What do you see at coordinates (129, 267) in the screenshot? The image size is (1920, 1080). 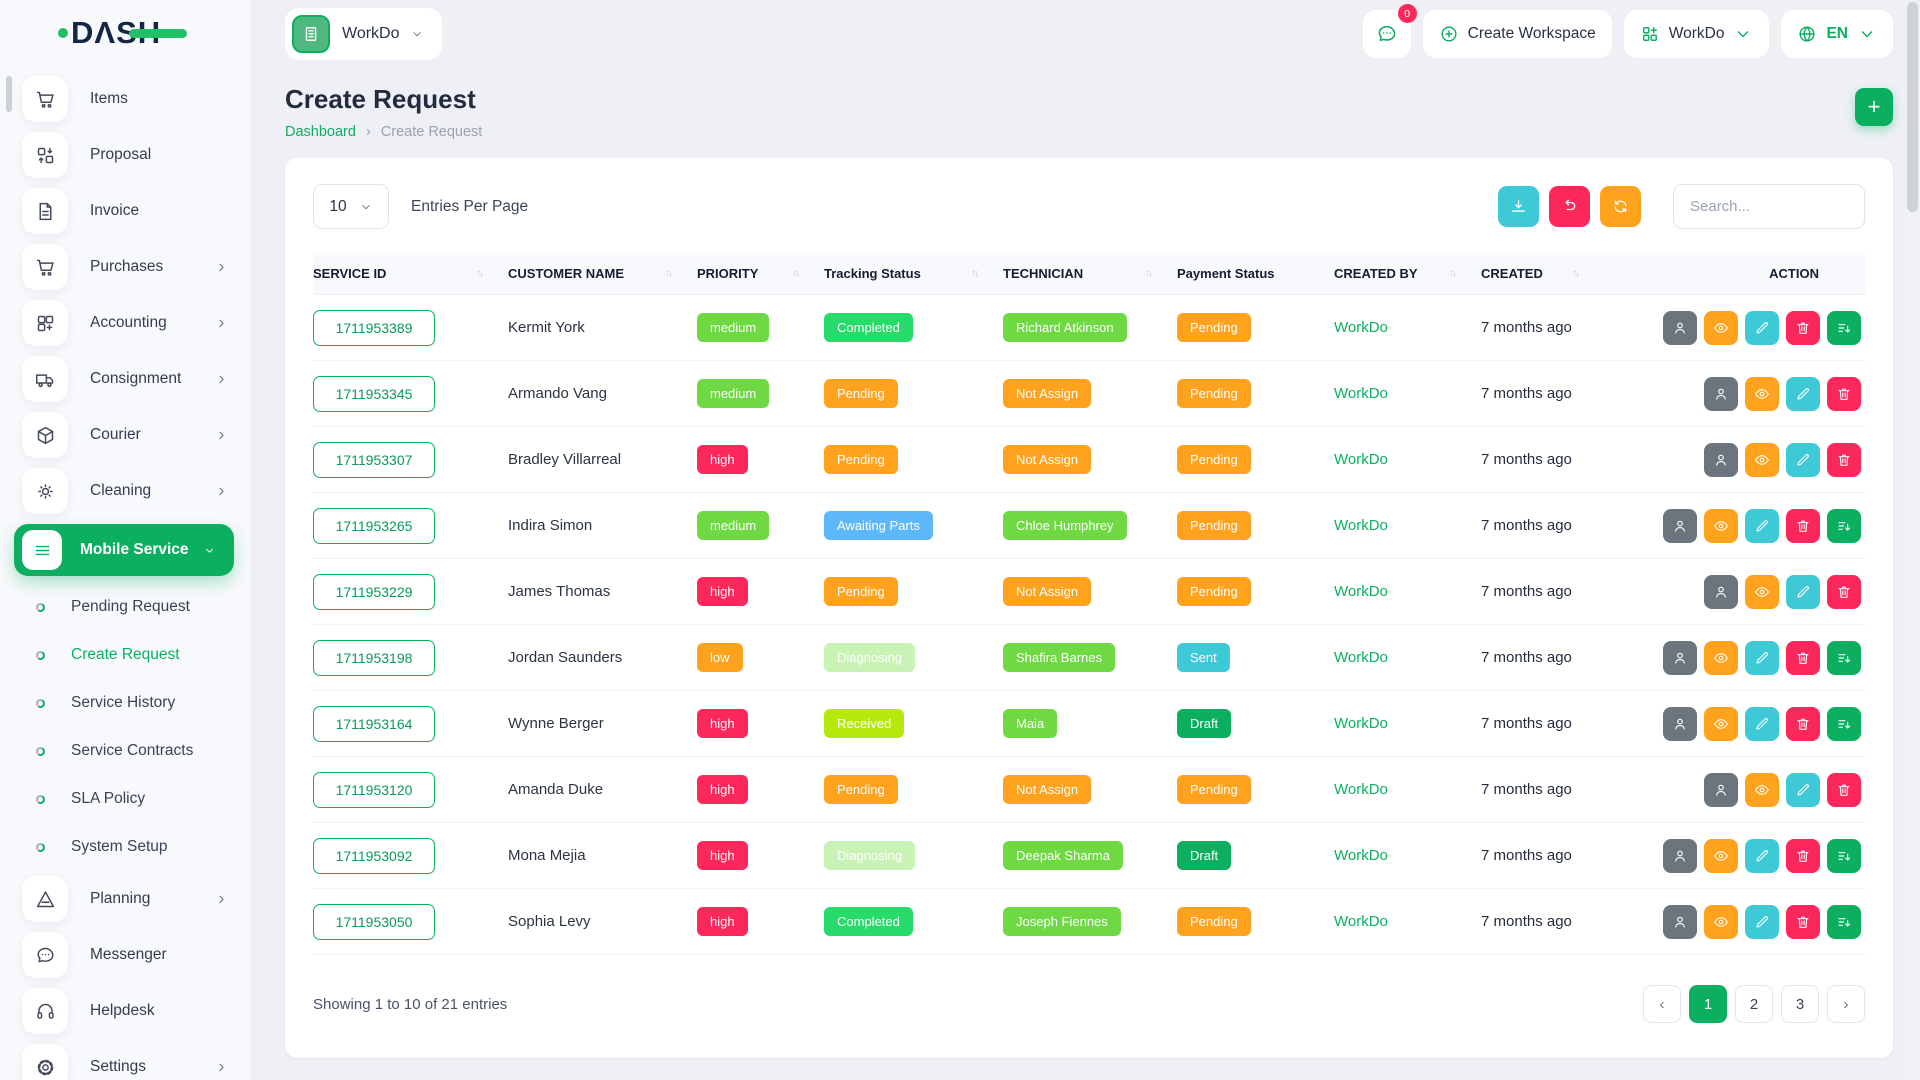 I see `sidebar-item-purchases: Purchases` at bounding box center [129, 267].